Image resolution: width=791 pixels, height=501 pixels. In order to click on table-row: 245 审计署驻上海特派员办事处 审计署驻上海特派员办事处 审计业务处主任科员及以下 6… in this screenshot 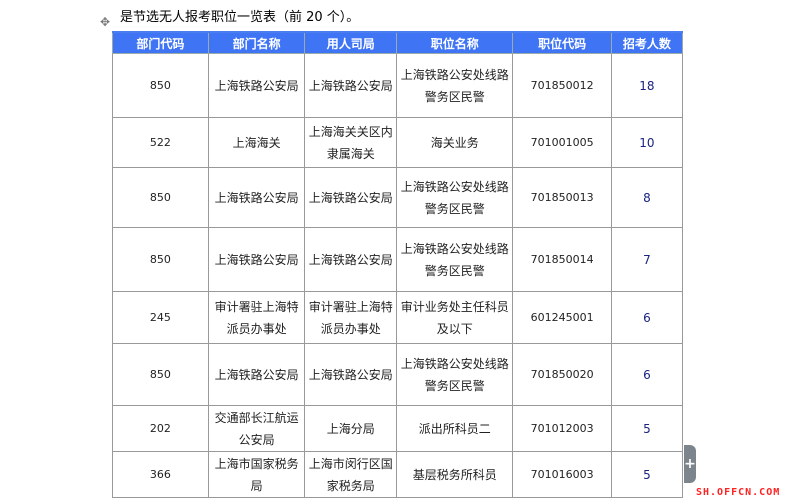, I will do `click(398, 317)`.